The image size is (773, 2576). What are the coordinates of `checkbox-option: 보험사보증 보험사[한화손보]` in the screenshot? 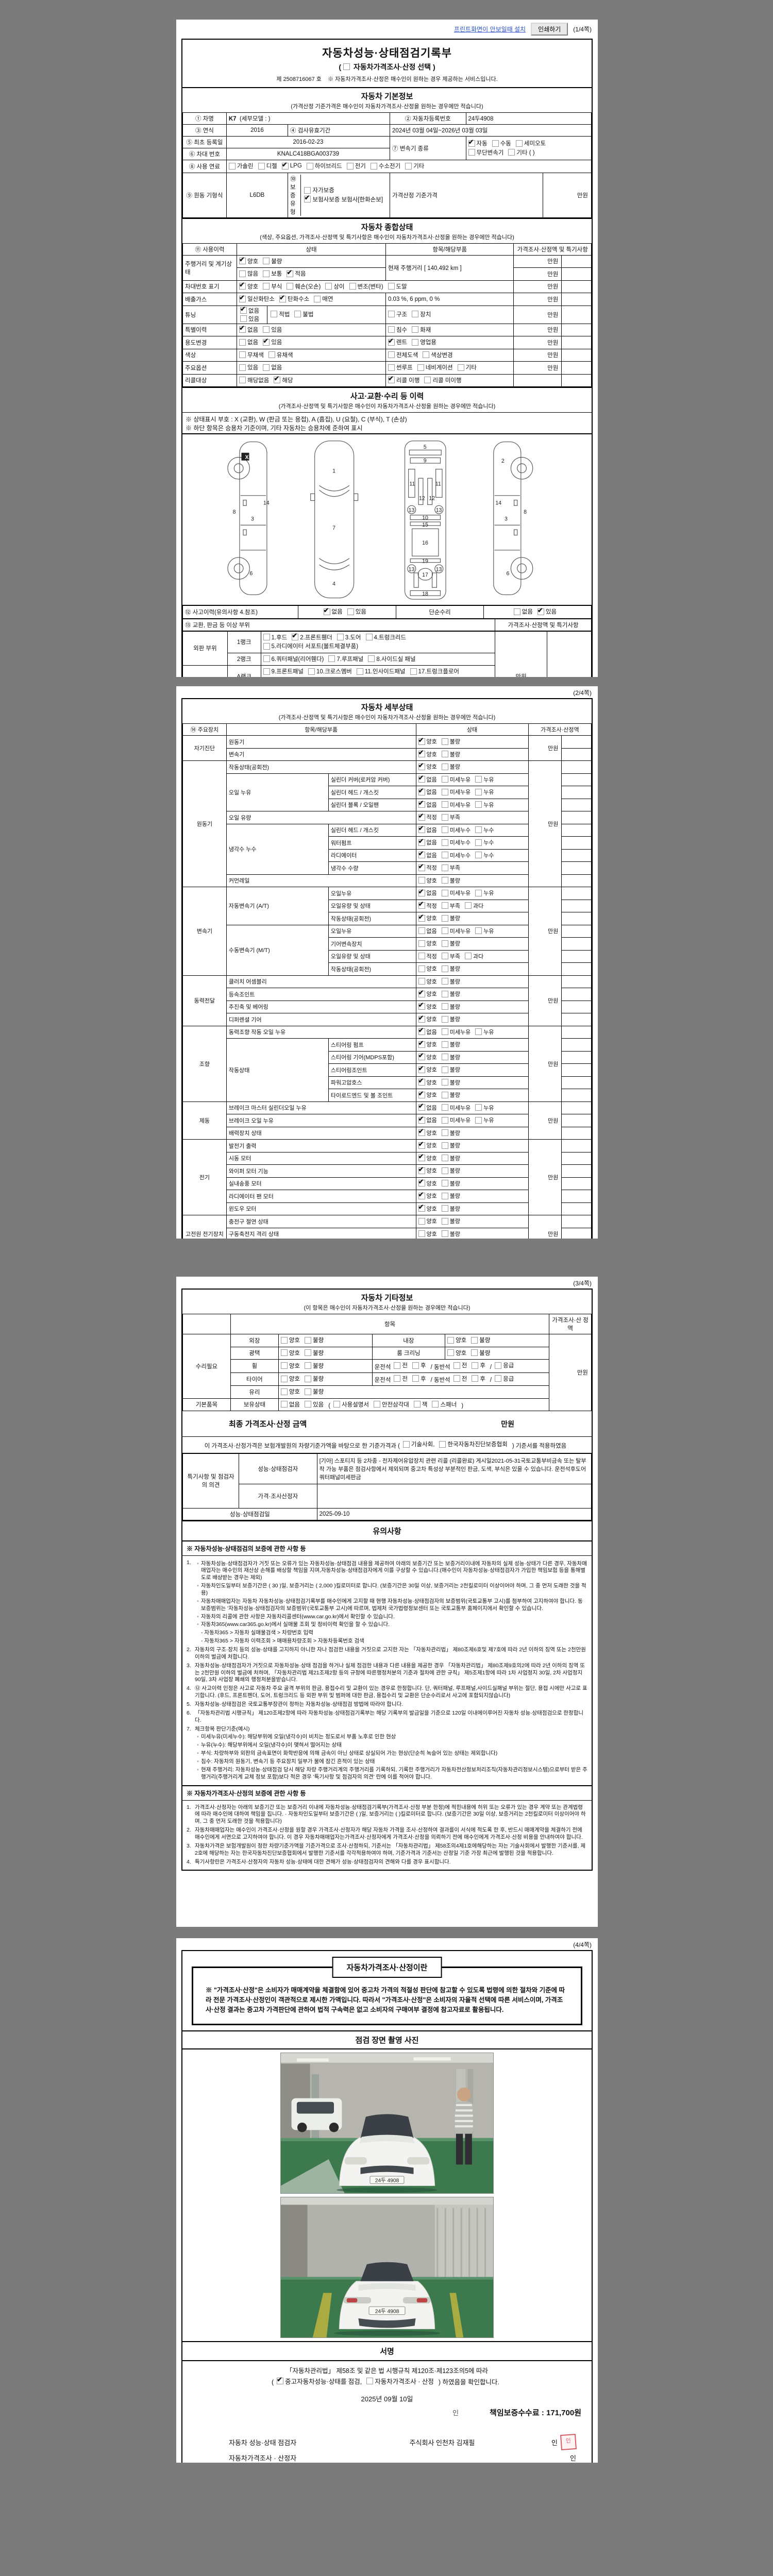 It's located at (343, 199).